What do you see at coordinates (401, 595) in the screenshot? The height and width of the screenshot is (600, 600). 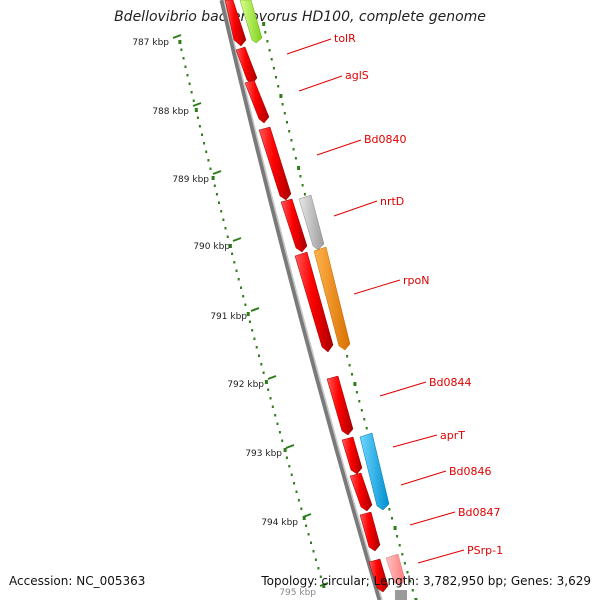 I see `gene-feature-grey-bottom` at bounding box center [401, 595].